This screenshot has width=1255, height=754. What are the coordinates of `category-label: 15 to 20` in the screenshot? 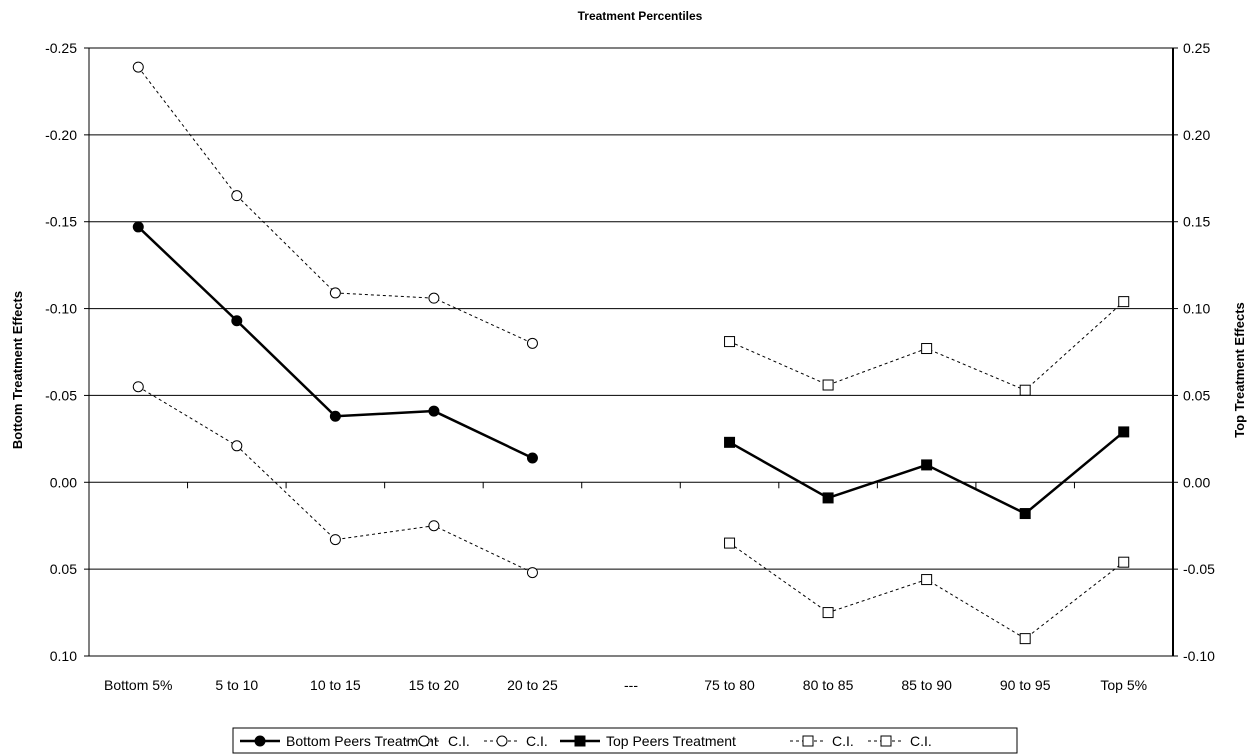 It's located at (434, 685).